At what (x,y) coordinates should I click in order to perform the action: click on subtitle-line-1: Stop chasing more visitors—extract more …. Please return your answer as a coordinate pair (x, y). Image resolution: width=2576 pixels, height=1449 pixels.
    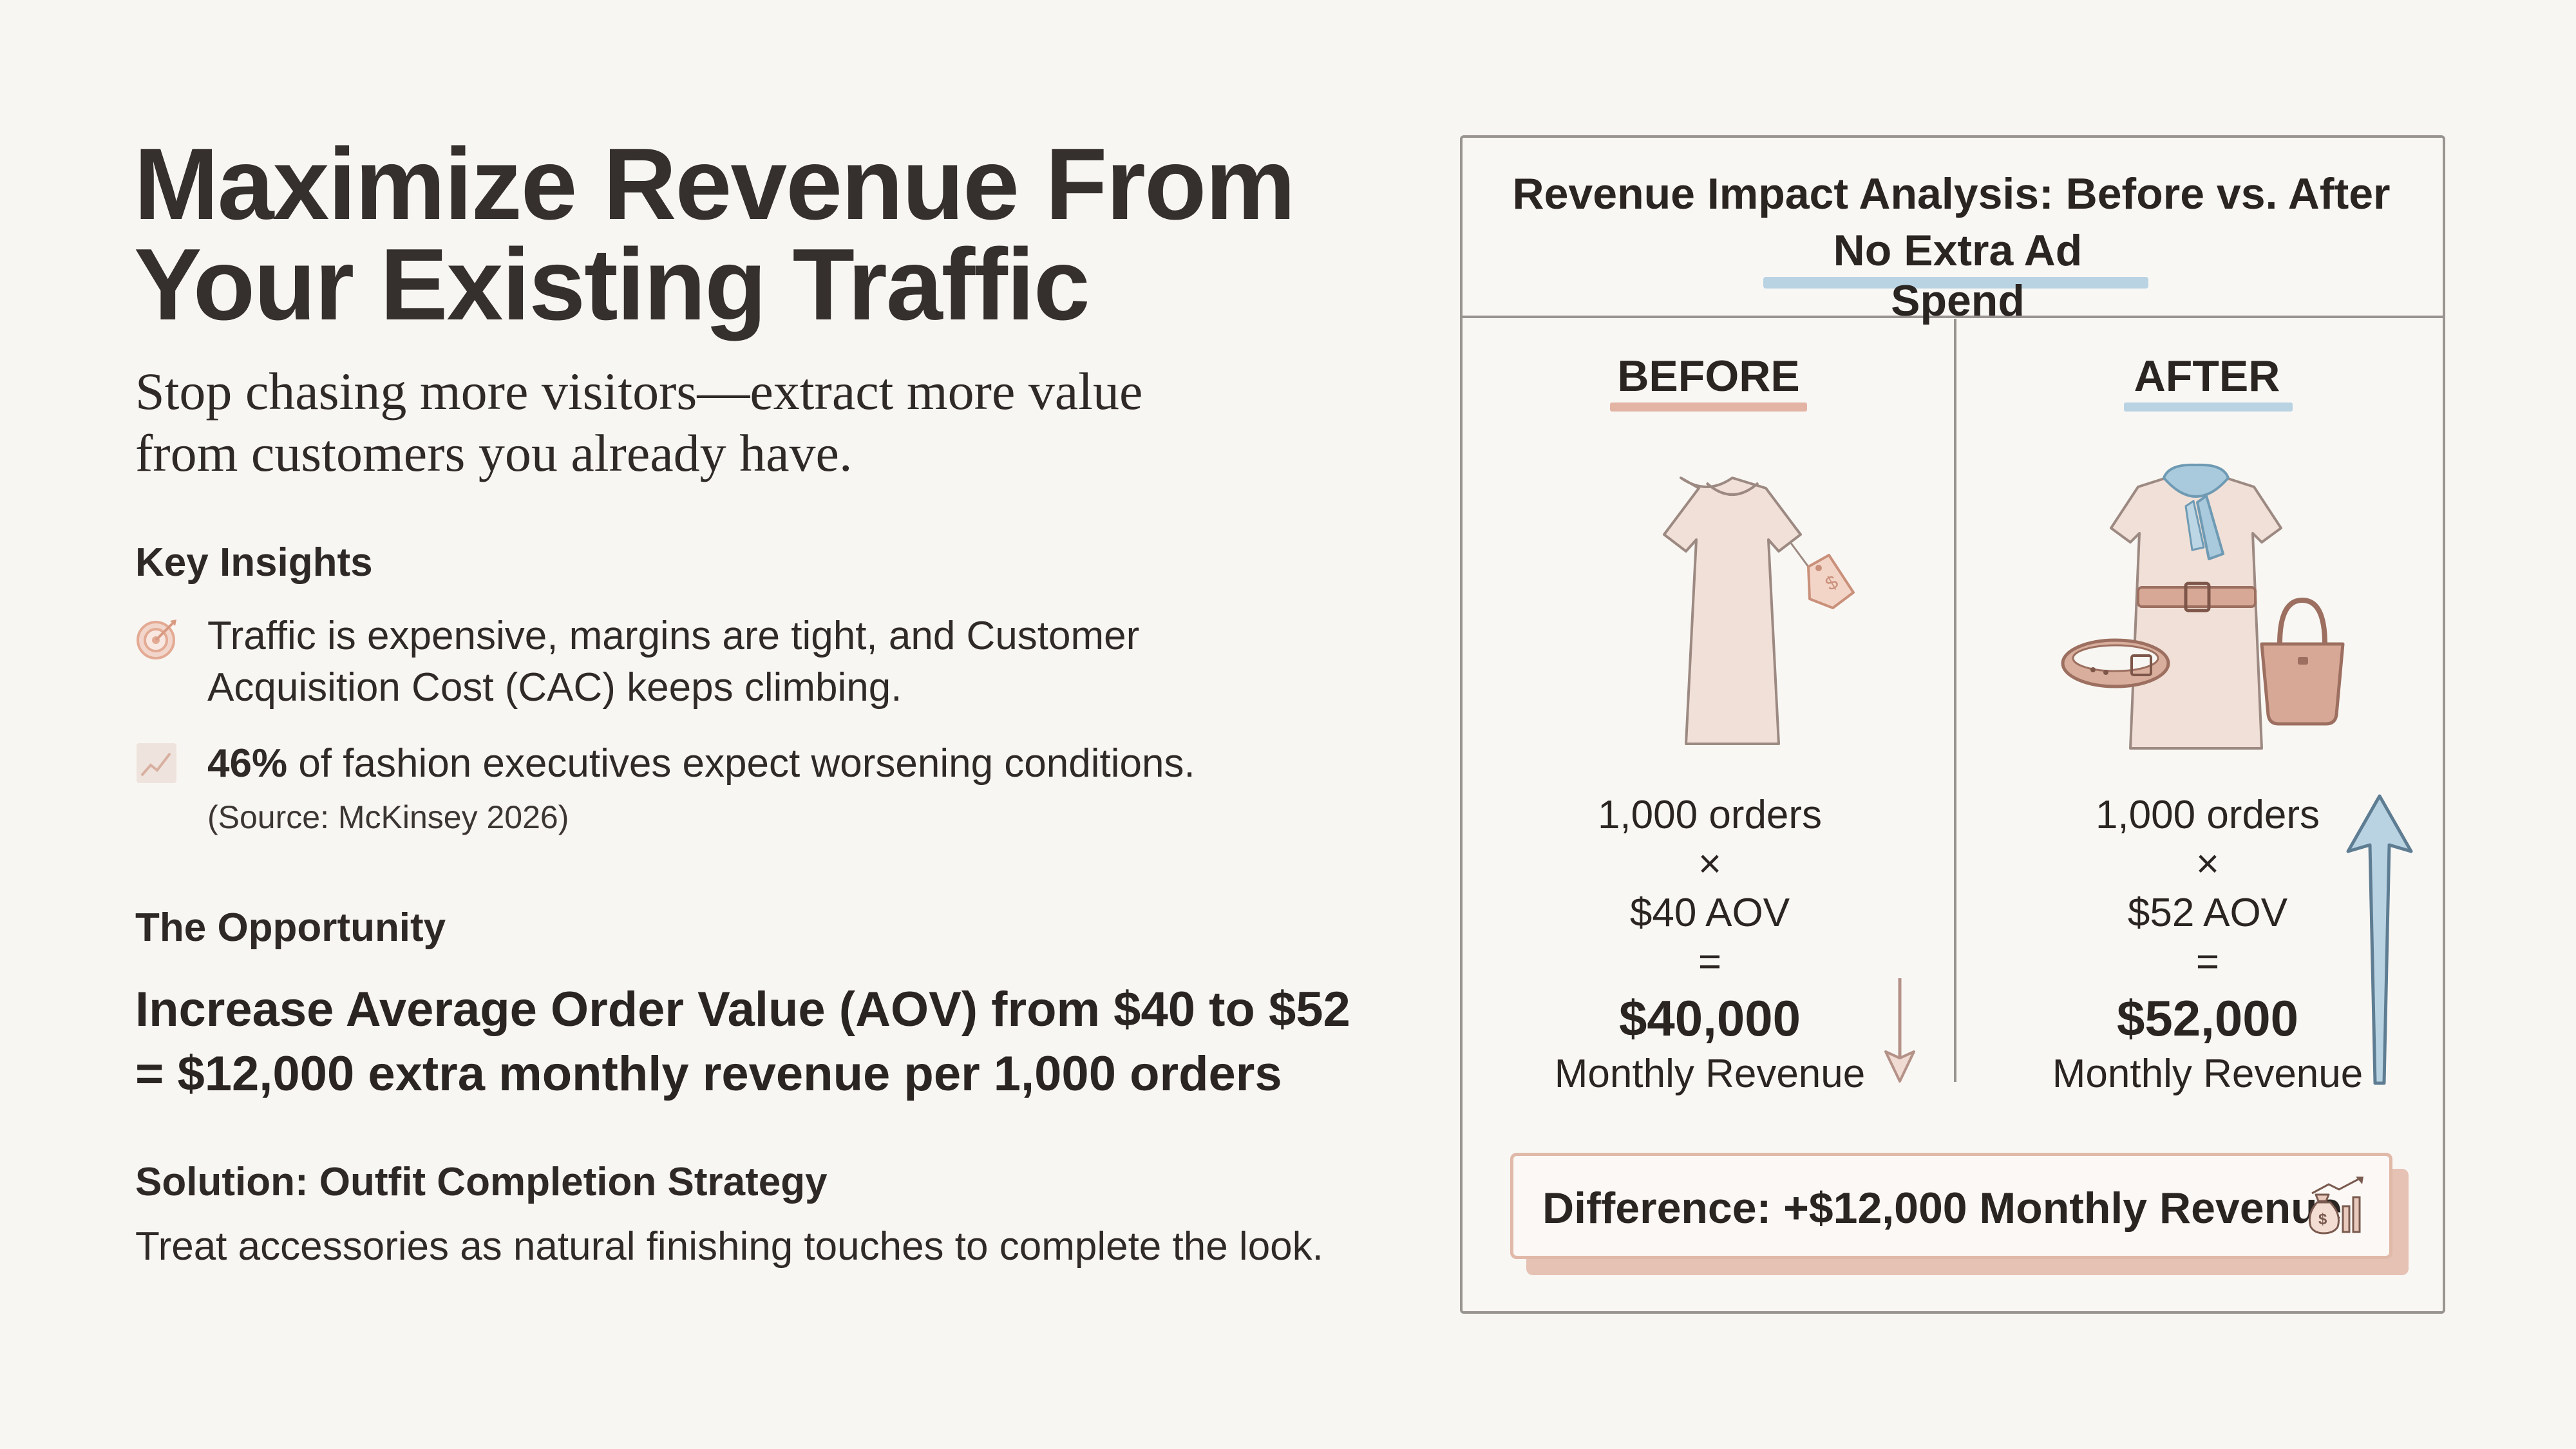
    Looking at the image, I should click on (639, 391).